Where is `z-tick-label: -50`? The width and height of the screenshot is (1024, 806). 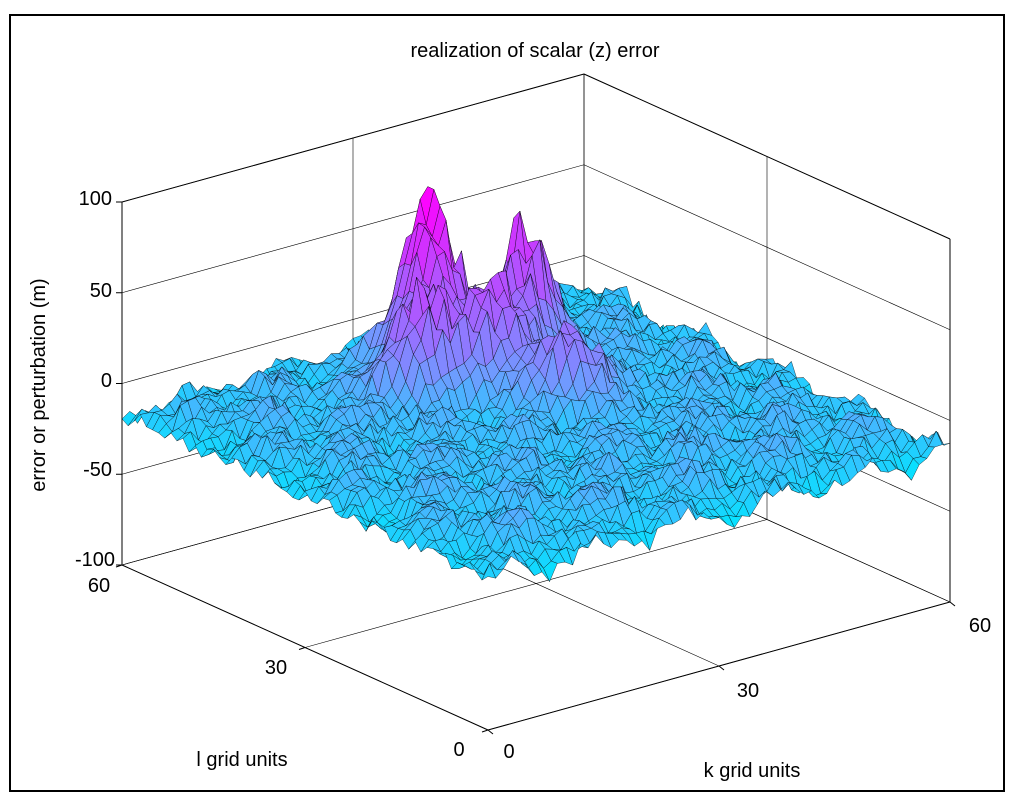
z-tick-label: -50 is located at coordinates (97, 470).